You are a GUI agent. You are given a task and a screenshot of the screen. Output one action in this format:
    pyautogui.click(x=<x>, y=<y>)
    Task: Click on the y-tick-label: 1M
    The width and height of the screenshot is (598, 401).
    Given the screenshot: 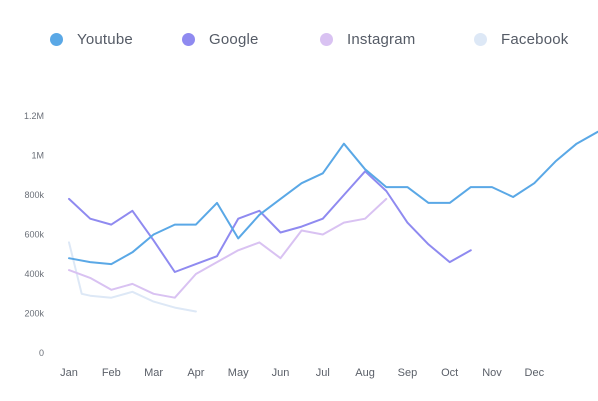 What is the action you would take?
    pyautogui.click(x=37, y=156)
    